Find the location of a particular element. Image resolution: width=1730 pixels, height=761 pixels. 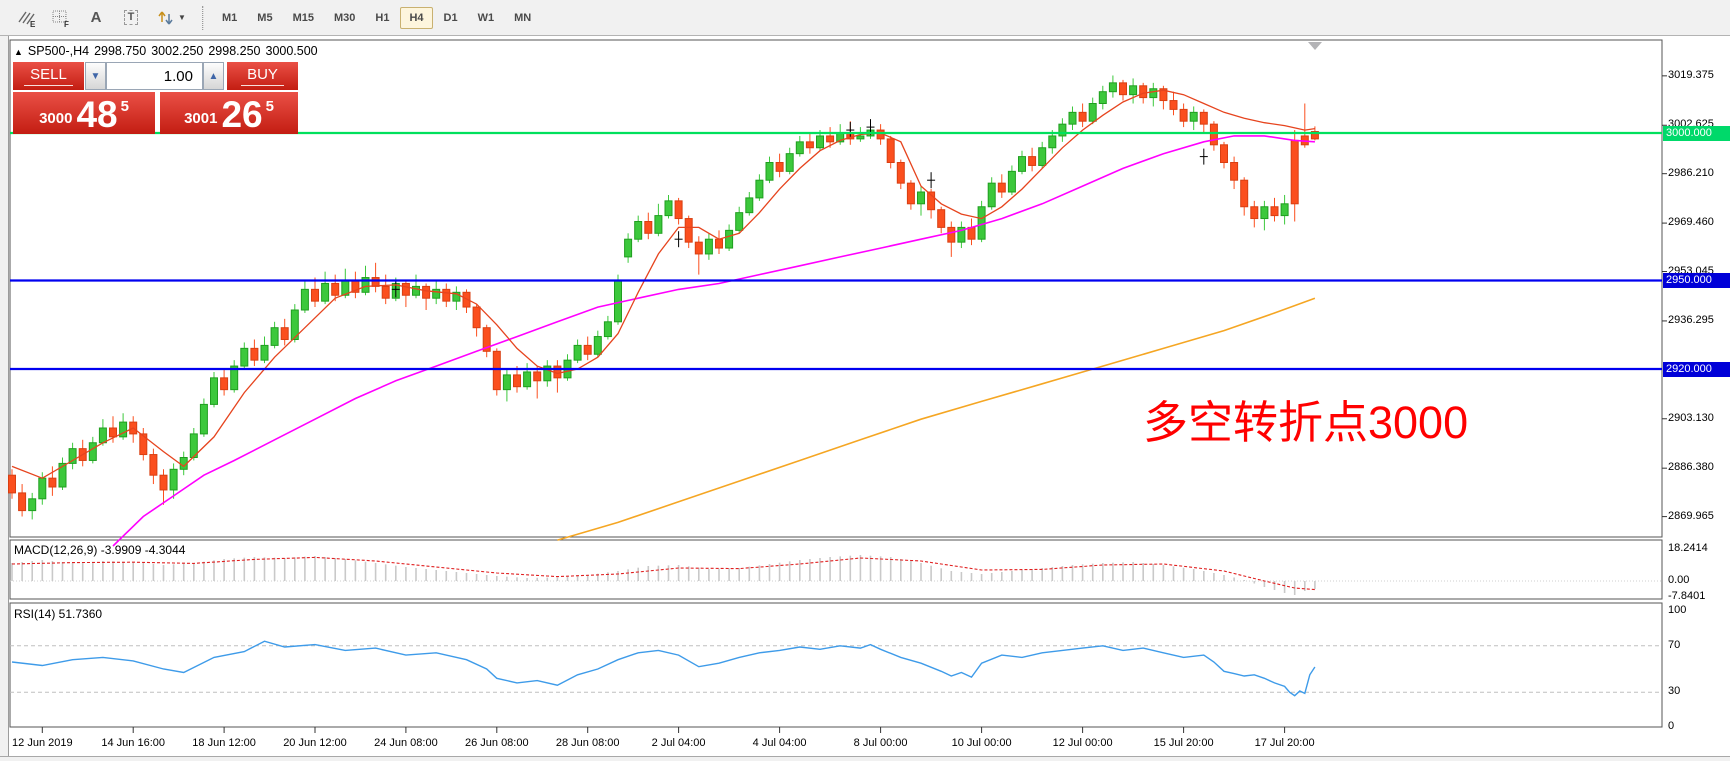

volume-decrease-button: ▼ is located at coordinates (95, 76).